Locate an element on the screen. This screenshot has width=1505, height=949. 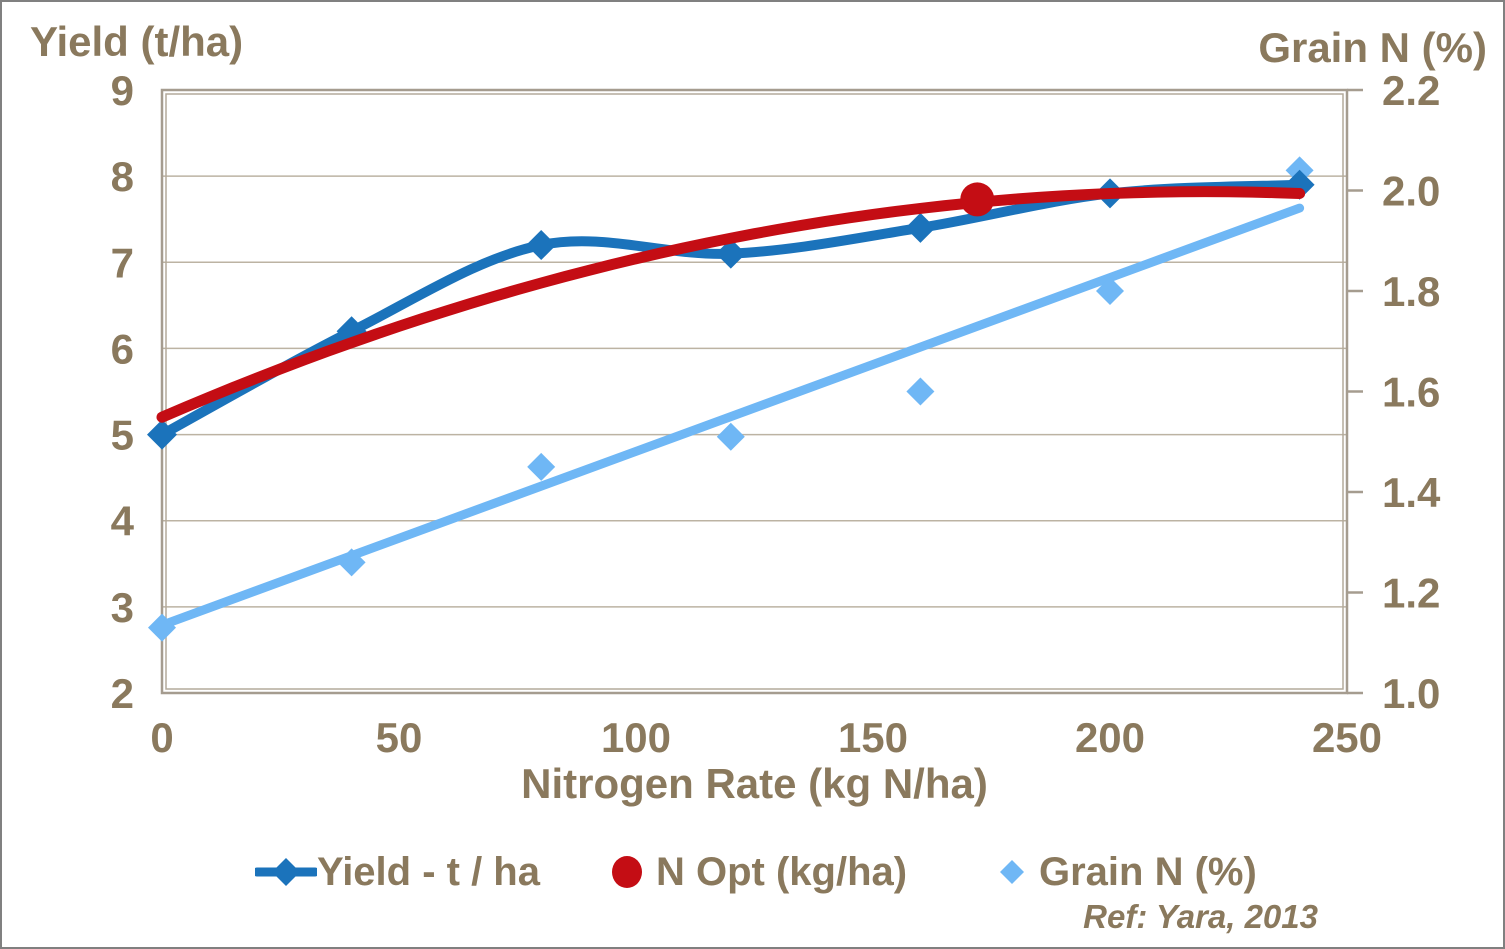
y-right-tick-label: 1.0 is located at coordinates (1411, 693).